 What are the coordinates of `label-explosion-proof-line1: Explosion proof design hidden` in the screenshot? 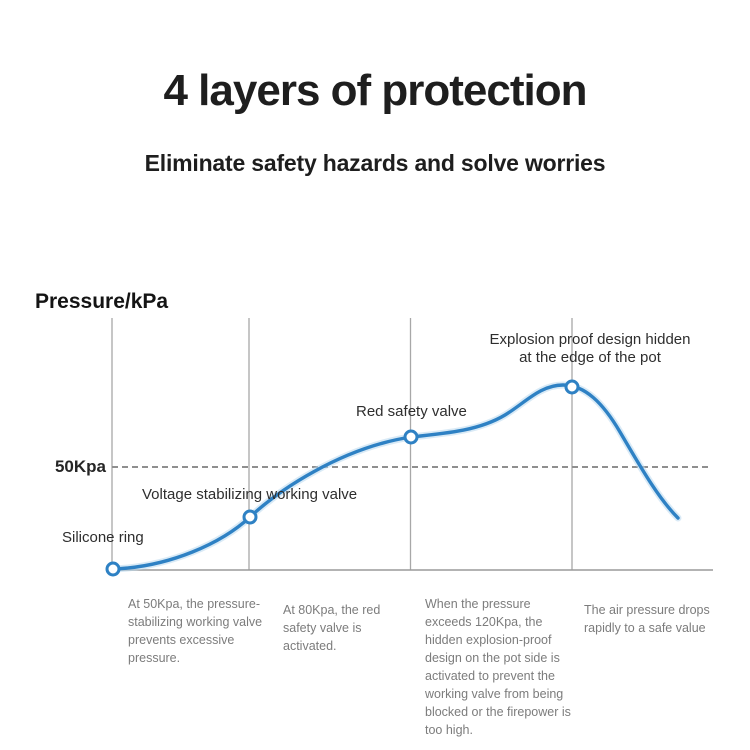 It's located at (590, 339).